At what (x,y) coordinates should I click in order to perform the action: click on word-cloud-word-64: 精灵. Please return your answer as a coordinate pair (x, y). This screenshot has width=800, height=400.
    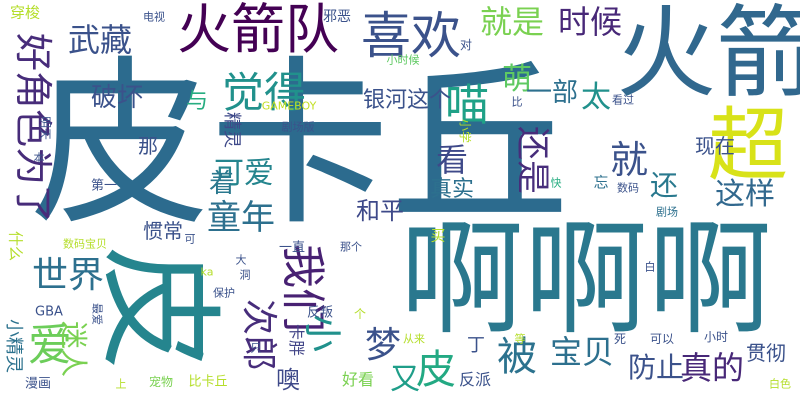
    Looking at the image, I should click on (231, 130).